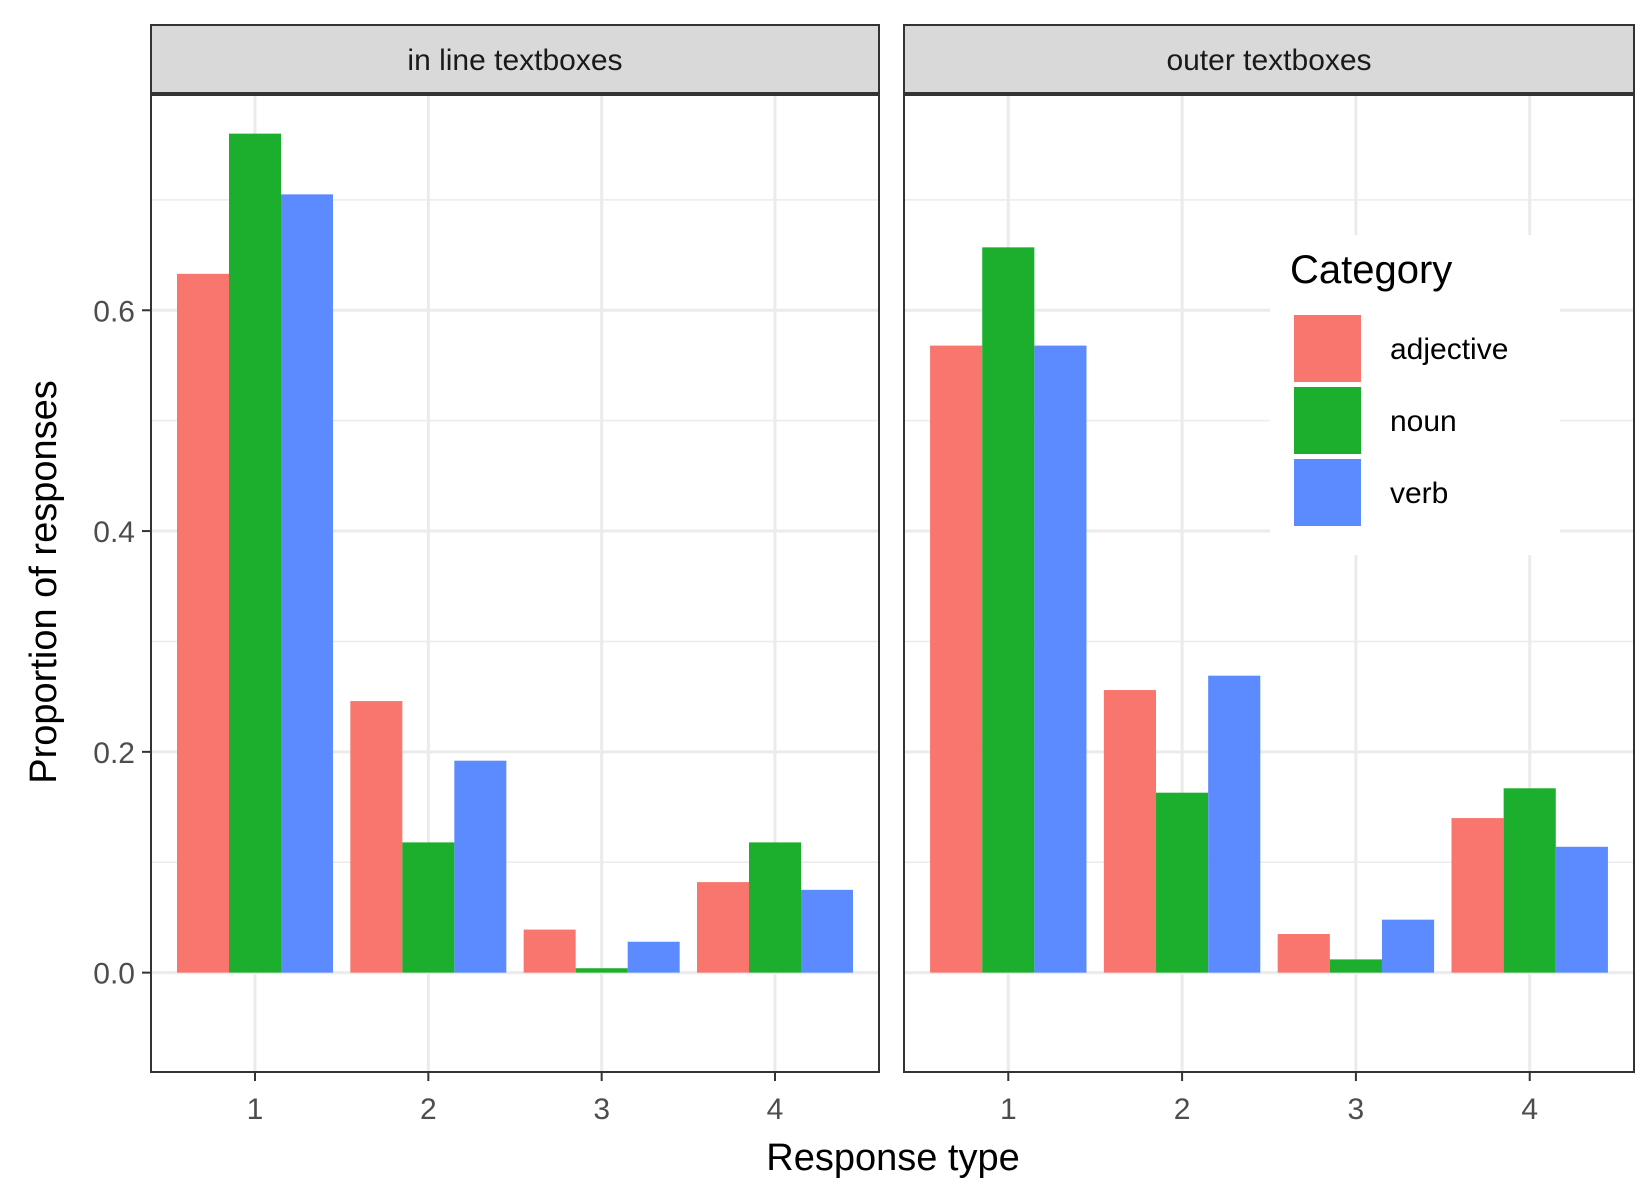  I want to click on facet-strip-label: in line textboxes, so click(514, 60).